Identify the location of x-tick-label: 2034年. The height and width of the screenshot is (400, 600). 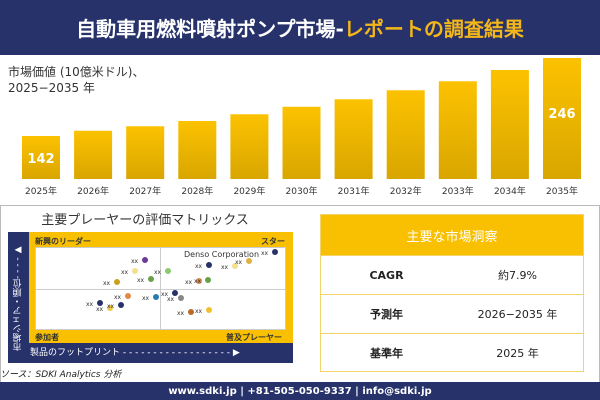
(510, 191).